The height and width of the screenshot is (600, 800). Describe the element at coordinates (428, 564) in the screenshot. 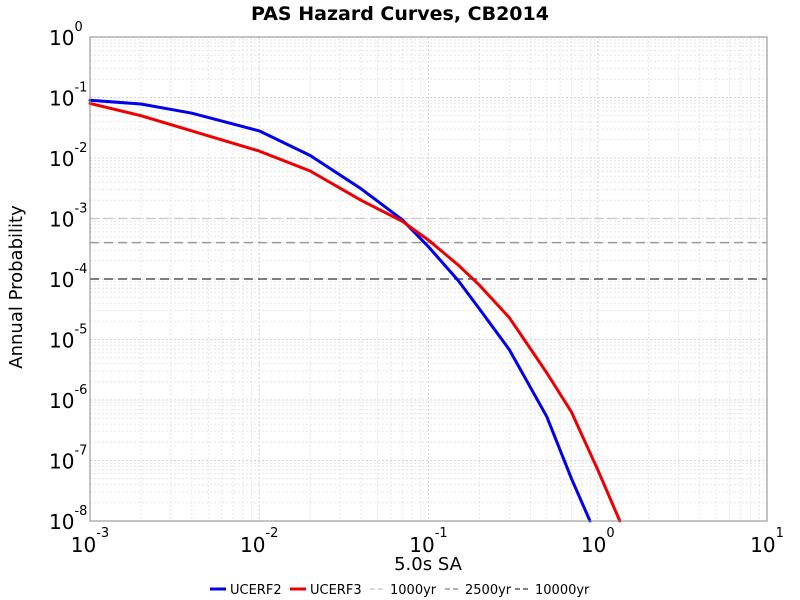

I see `x-axis-label: 5.0s SA` at that location.